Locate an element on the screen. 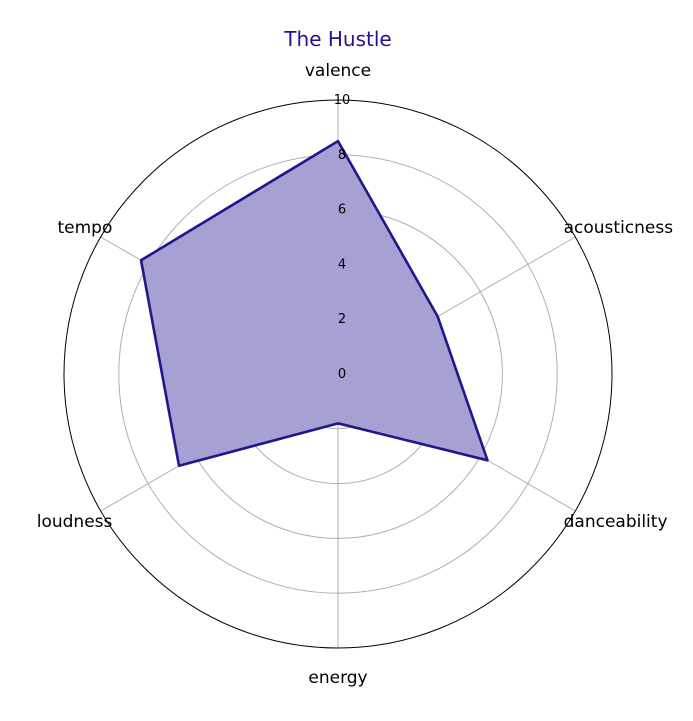  axis-label-valence: valence is located at coordinates (338, 71).